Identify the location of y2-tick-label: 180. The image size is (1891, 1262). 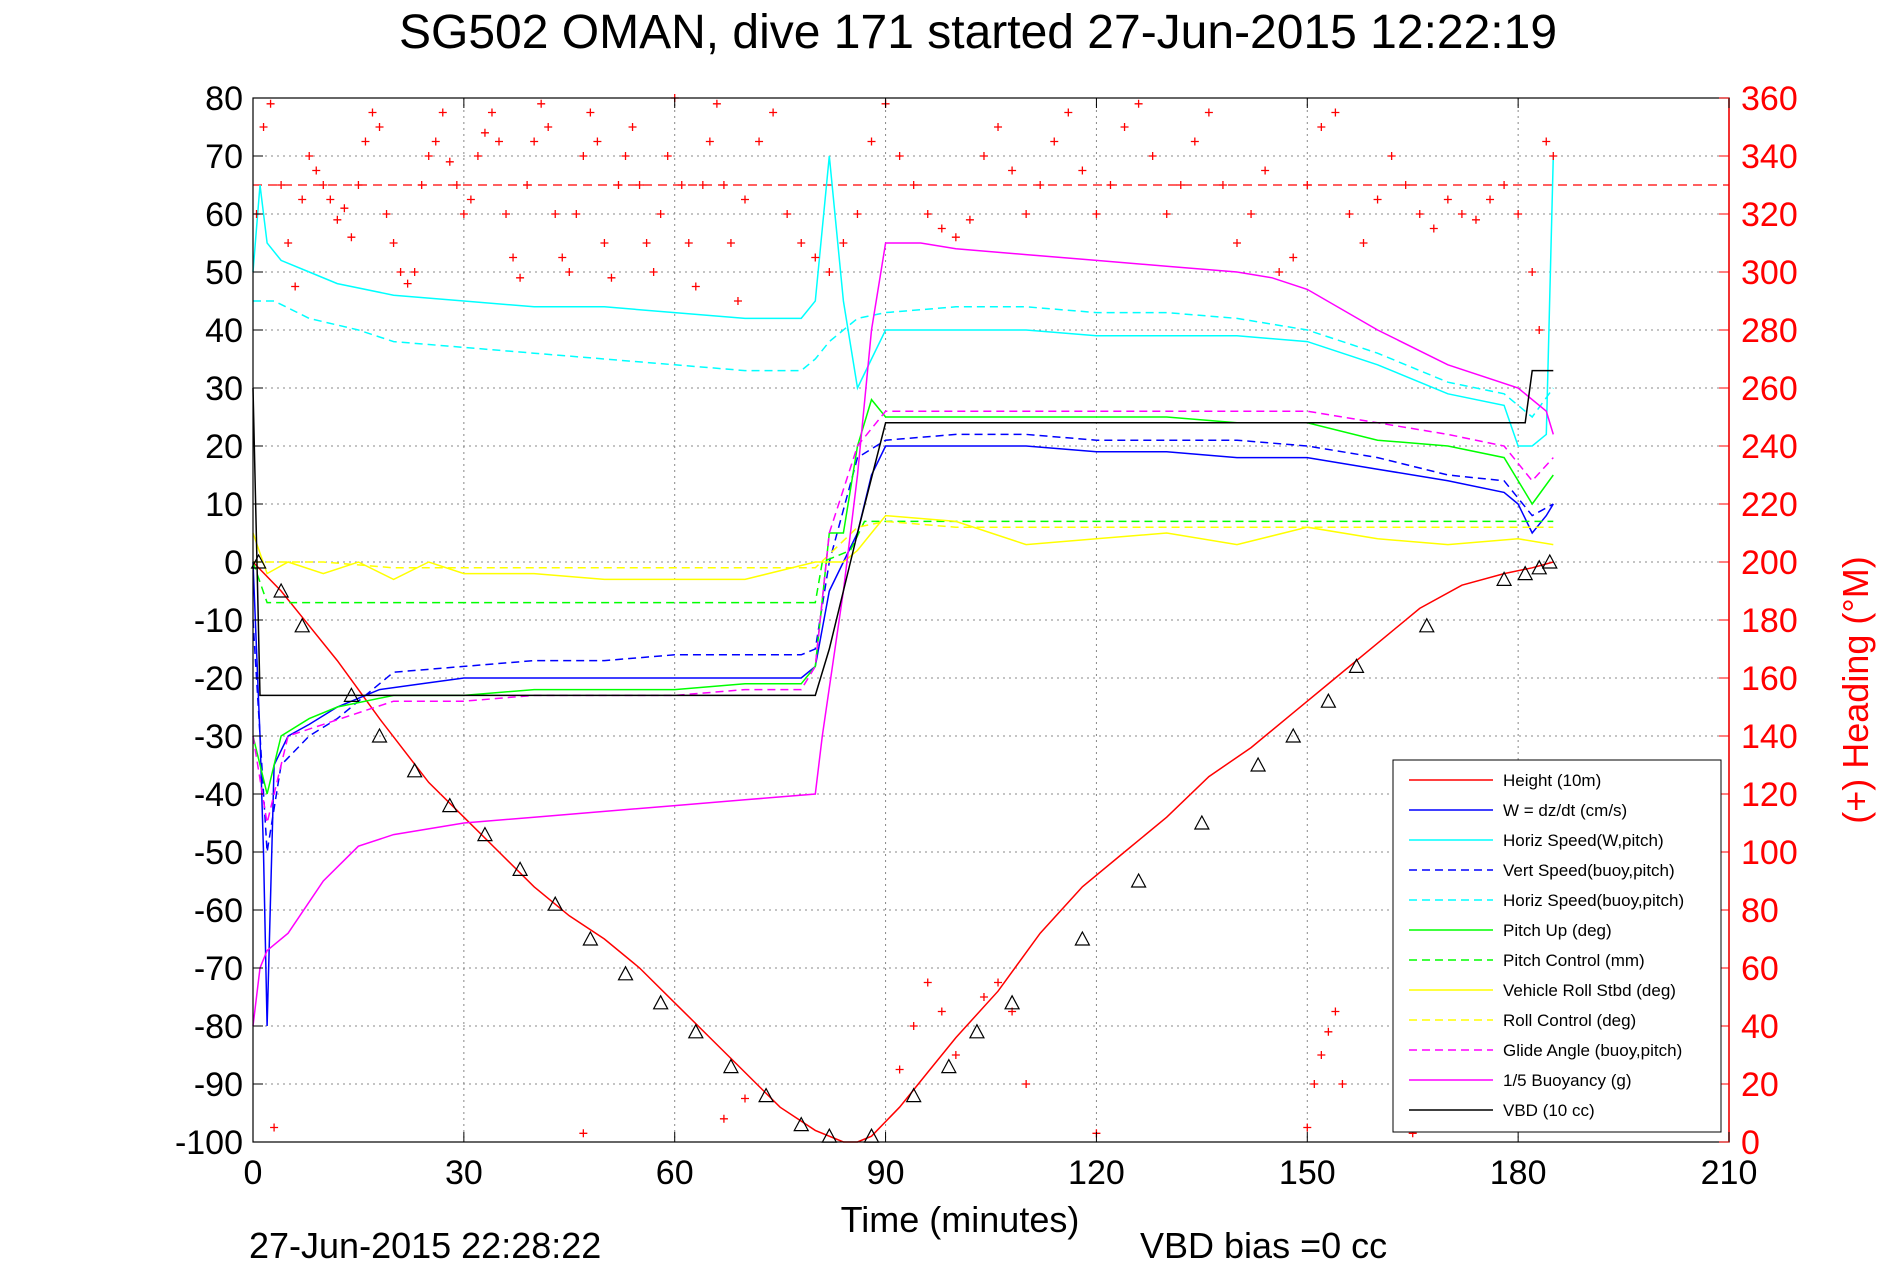
(1769, 621).